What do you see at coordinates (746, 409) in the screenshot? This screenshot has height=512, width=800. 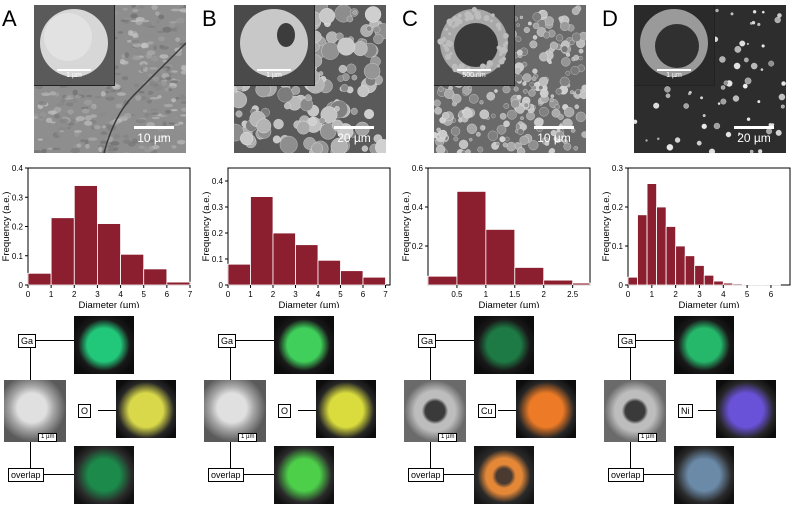 I see `eds-map-second` at bounding box center [746, 409].